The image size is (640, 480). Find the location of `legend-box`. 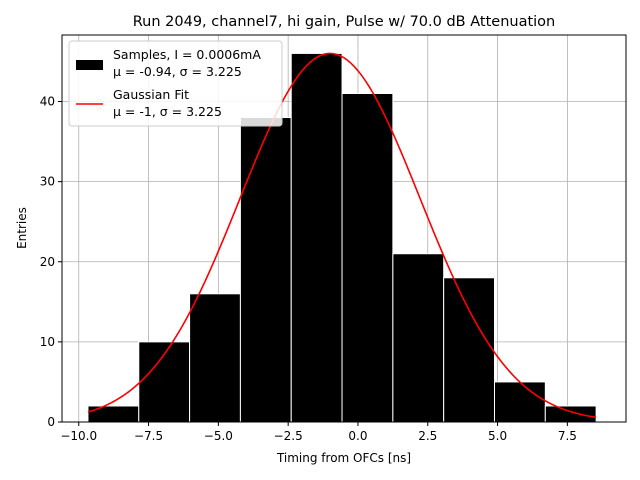

legend-box is located at coordinates (175, 83).